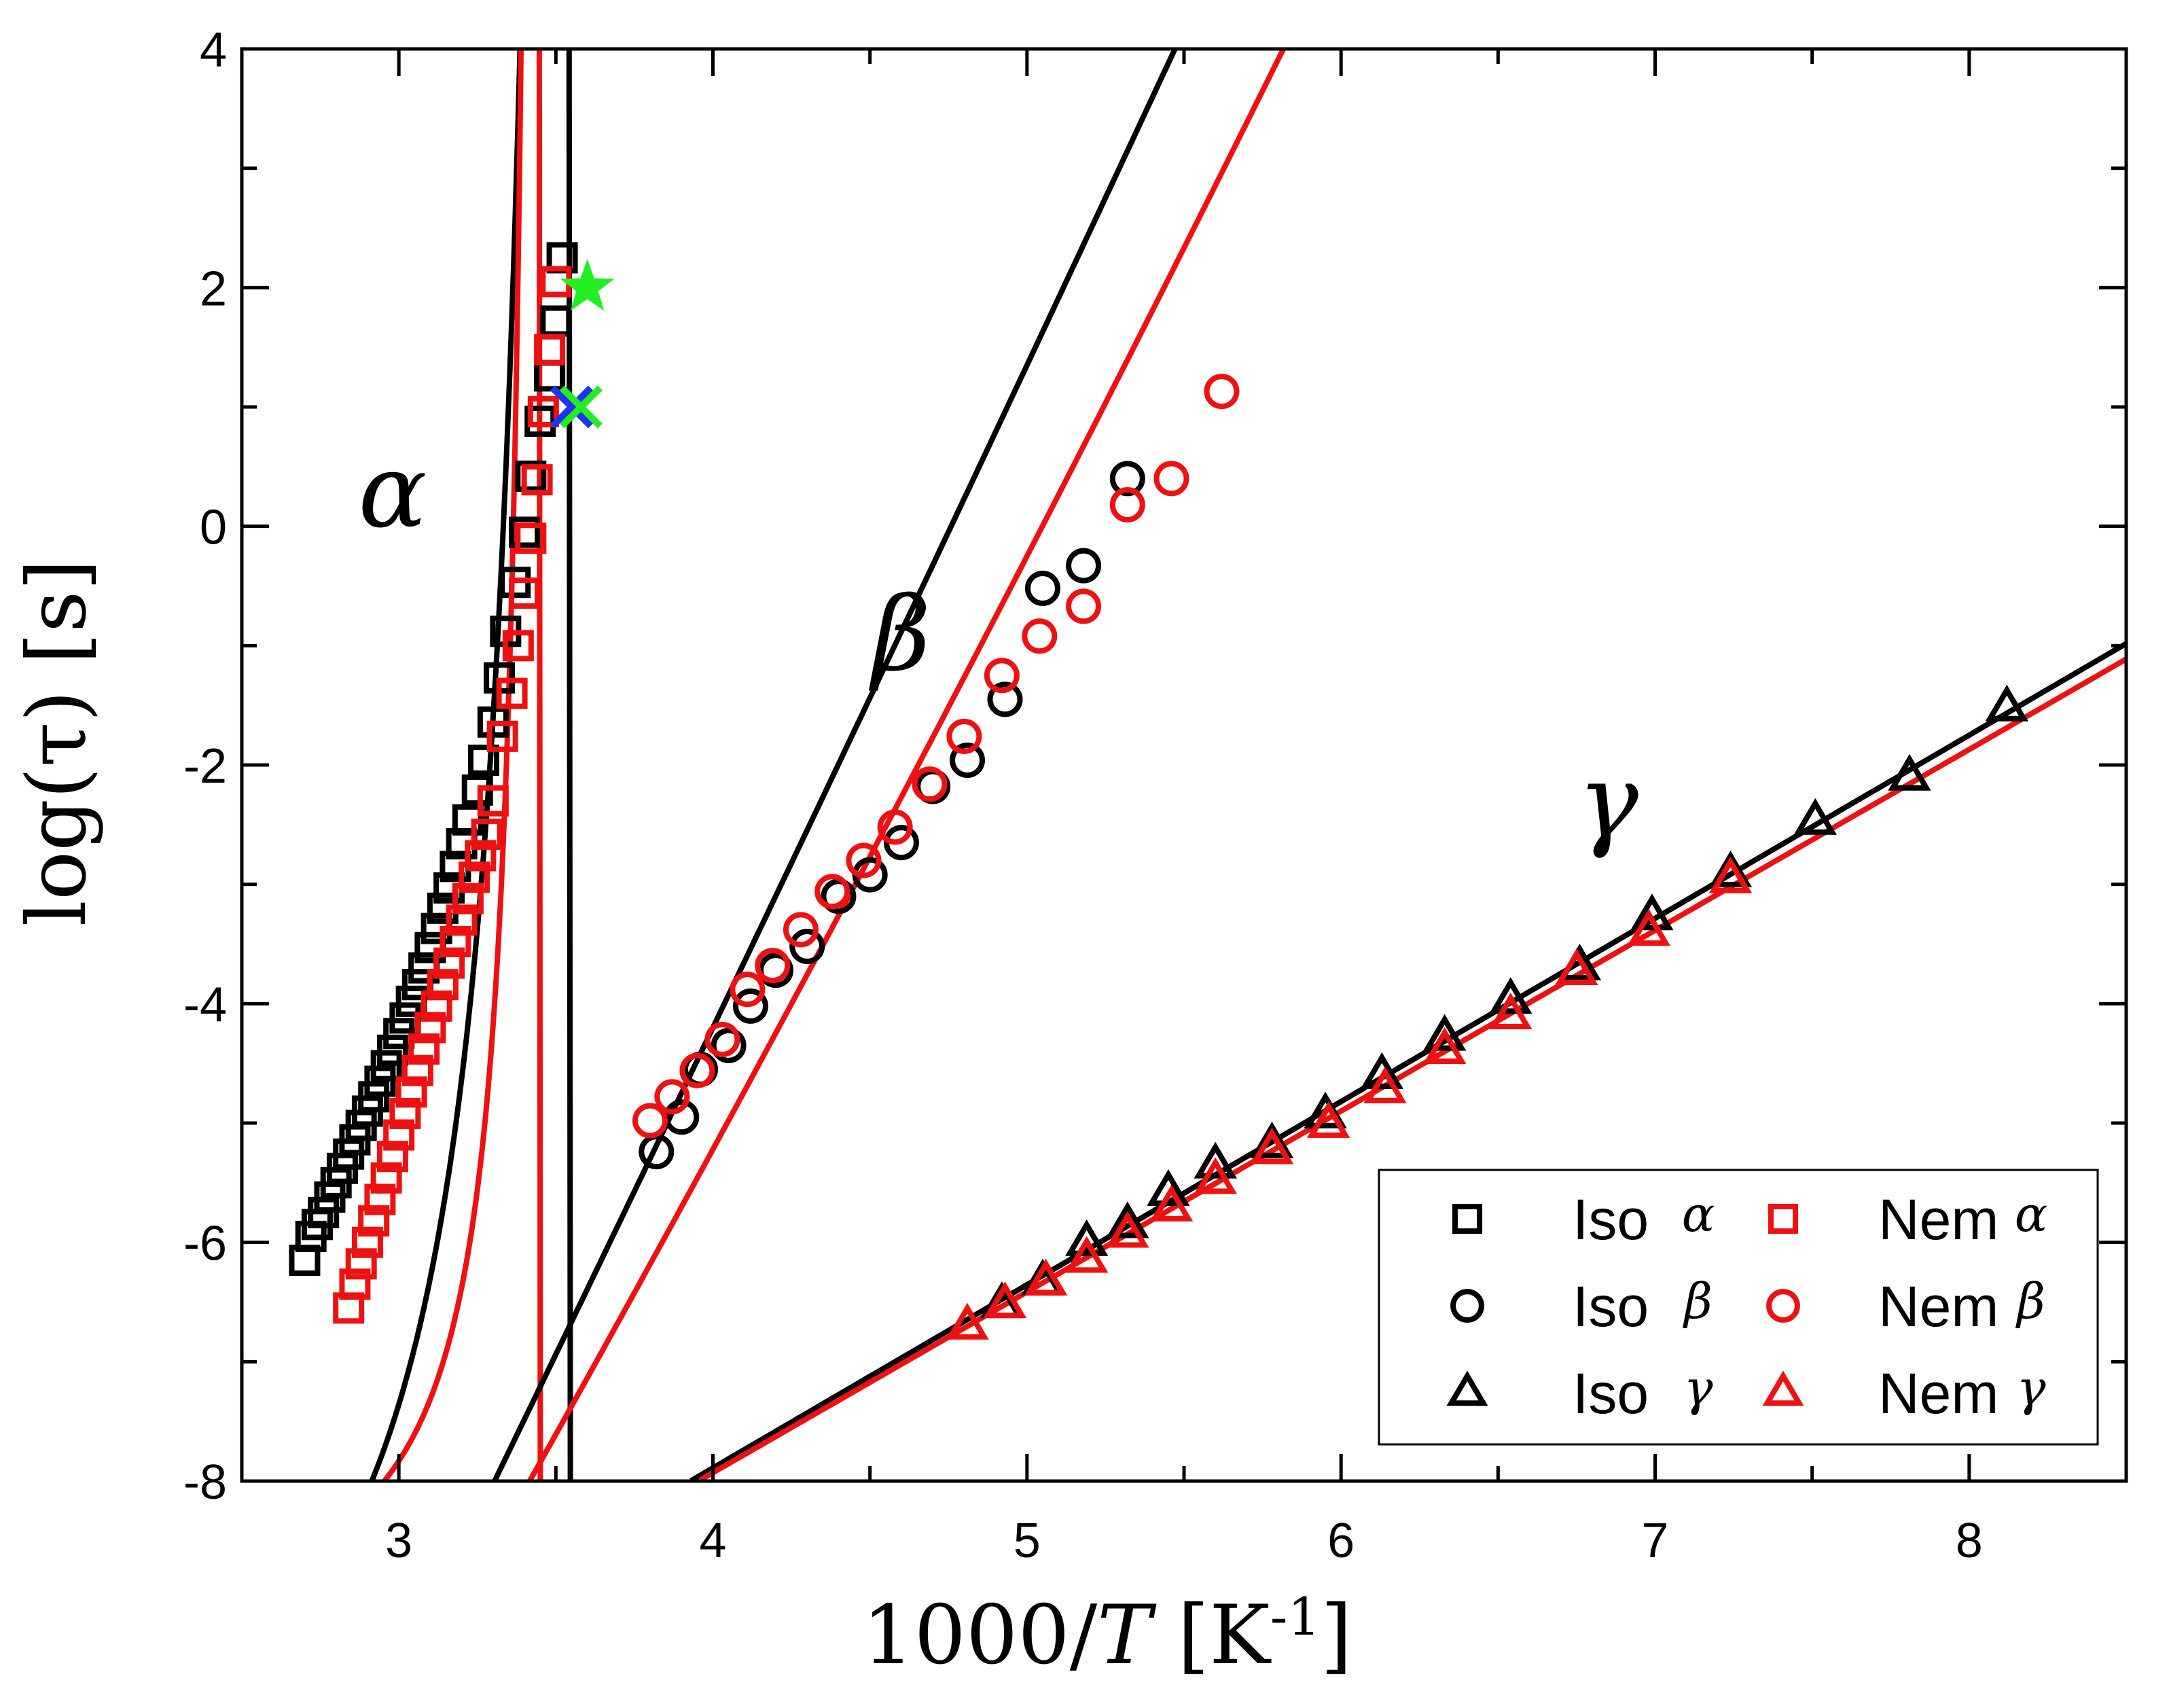  I want to click on x-axis-title-exp: -1, so click(1295, 1616).